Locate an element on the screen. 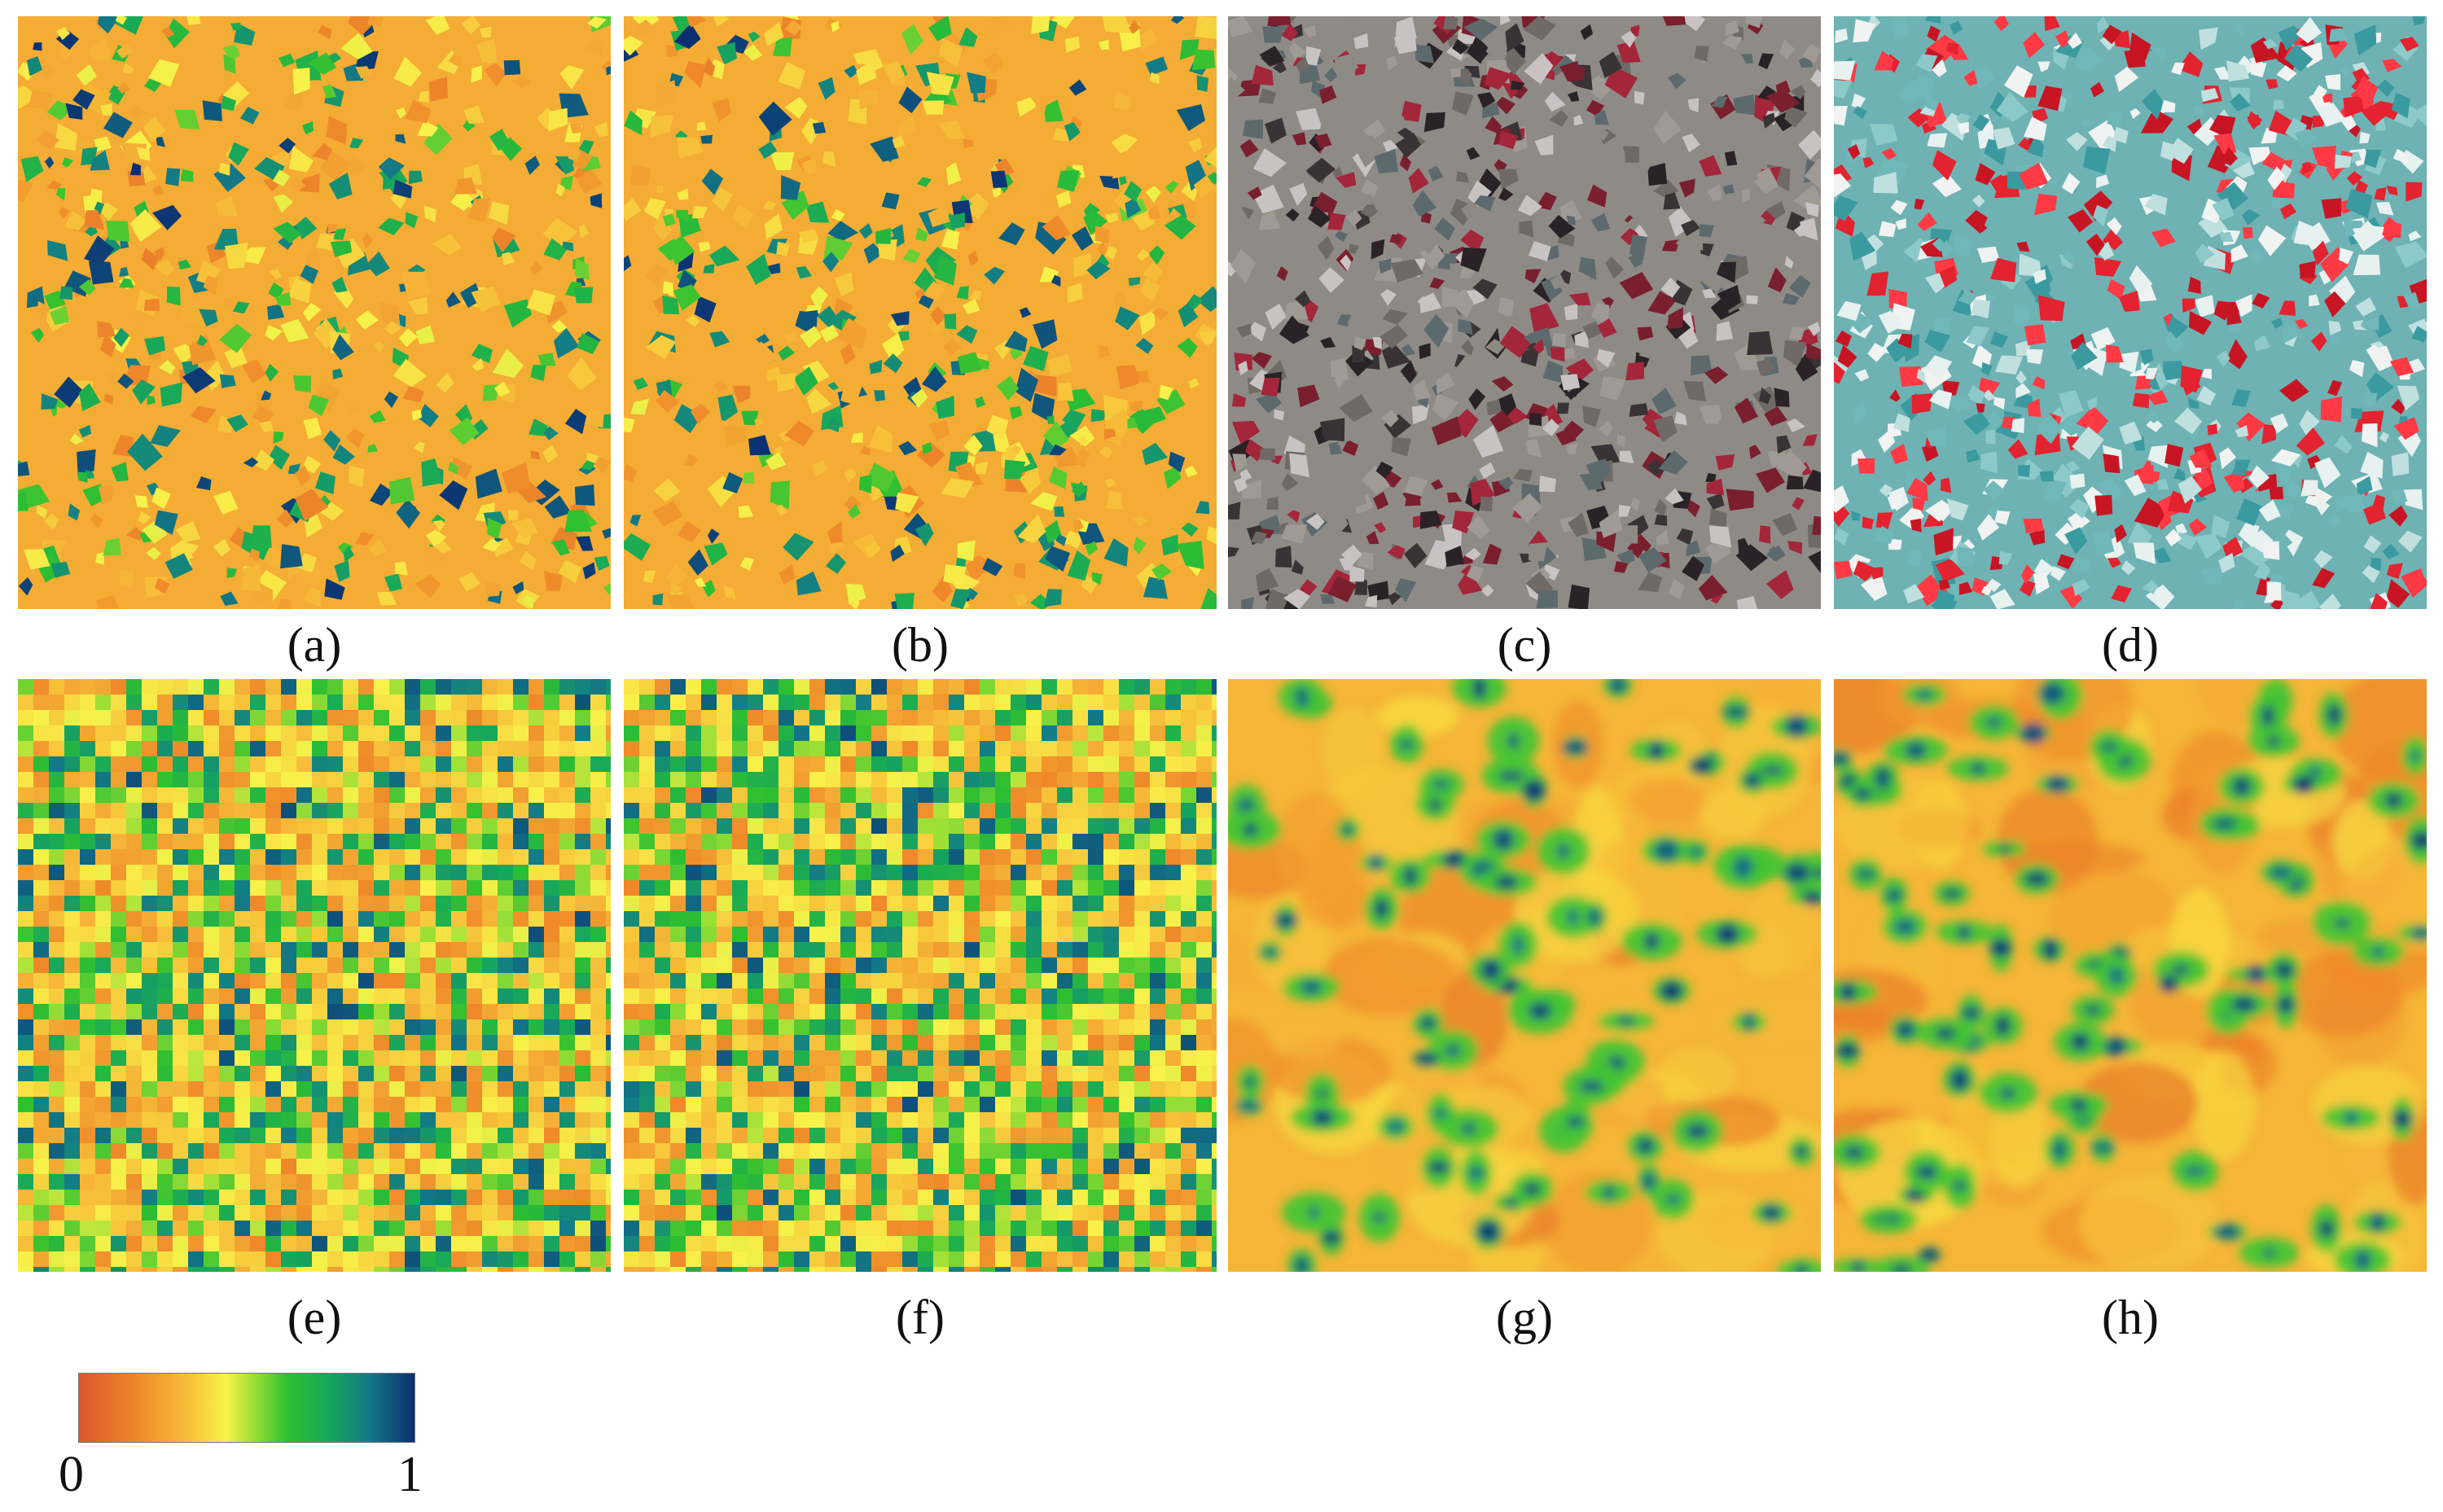 The image size is (2443, 1512). colorbar is located at coordinates (246, 1408).